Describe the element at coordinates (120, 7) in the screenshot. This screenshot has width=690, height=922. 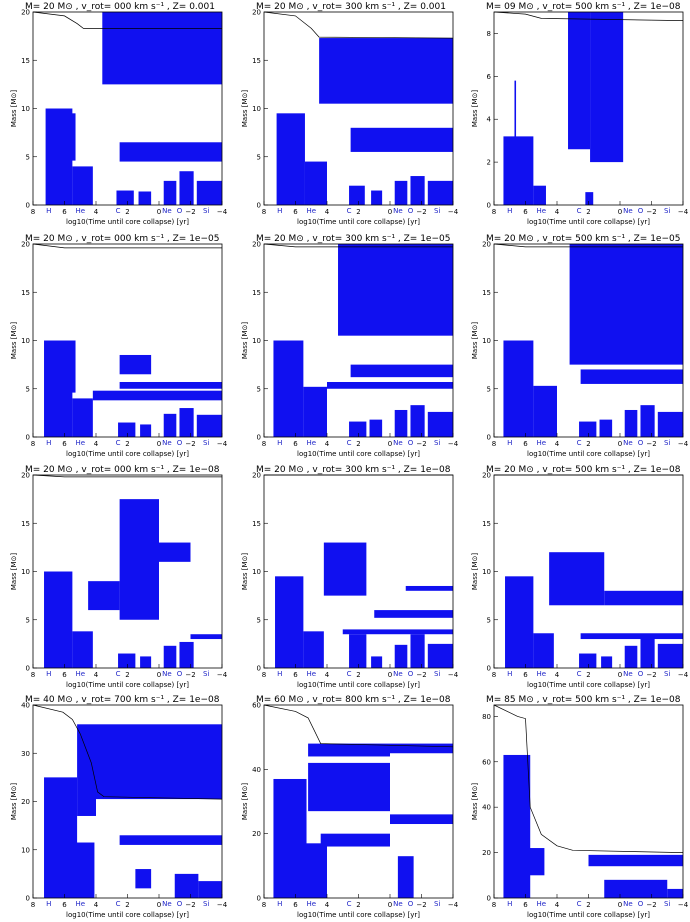
I see `panel-title: M= 20 M⊙ , v_rot= 000 km s⁻¹ , Z= 0.001` at that location.